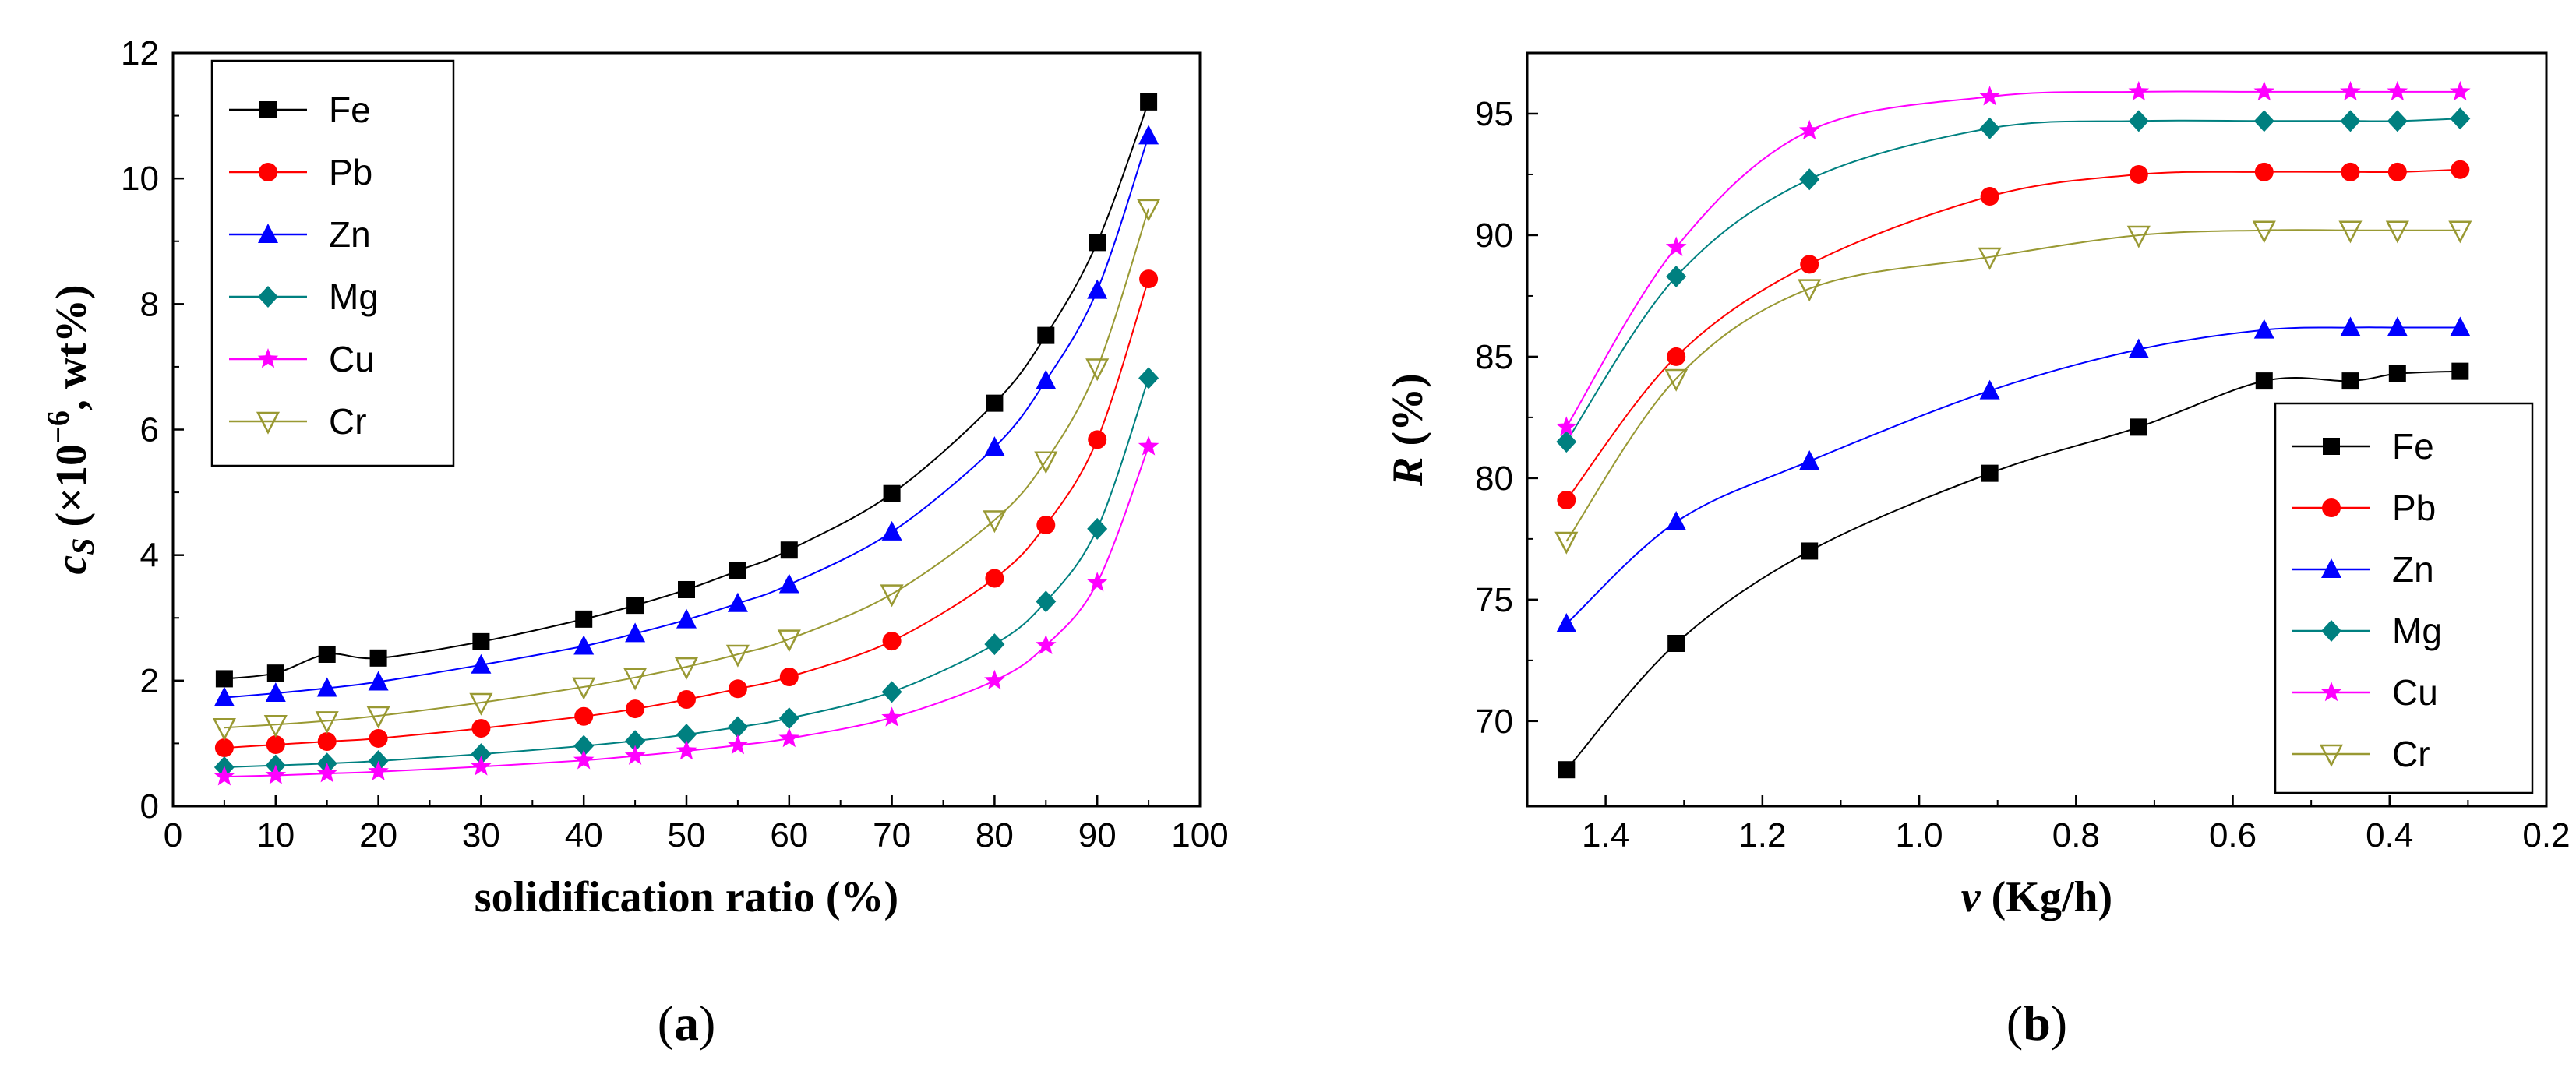 The image size is (2576, 1085). I want to click on panel-b-y-tick-label: 70, so click(1494, 722).